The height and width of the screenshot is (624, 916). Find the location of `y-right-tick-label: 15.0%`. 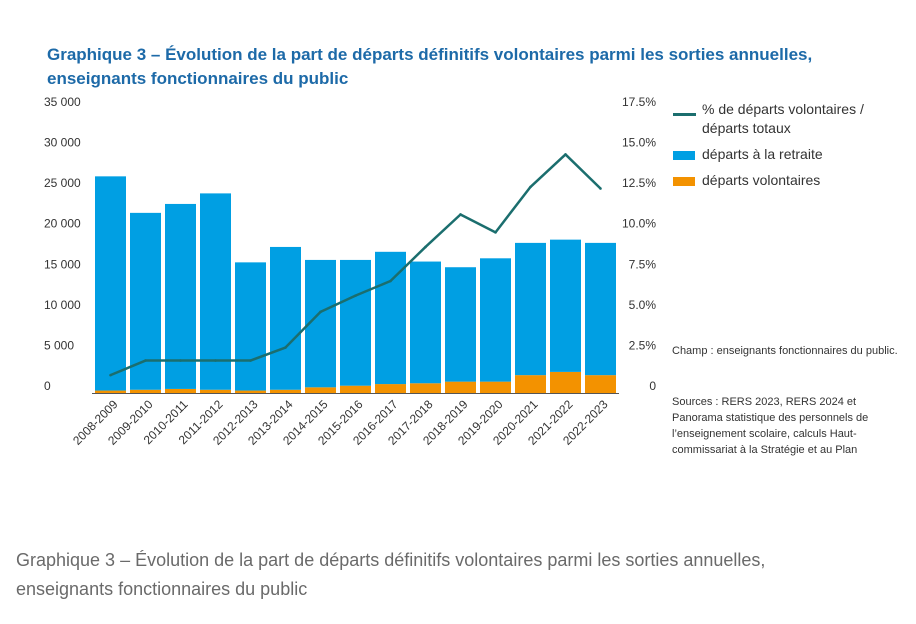

y-right-tick-label: 15.0% is located at coordinates (639, 143).